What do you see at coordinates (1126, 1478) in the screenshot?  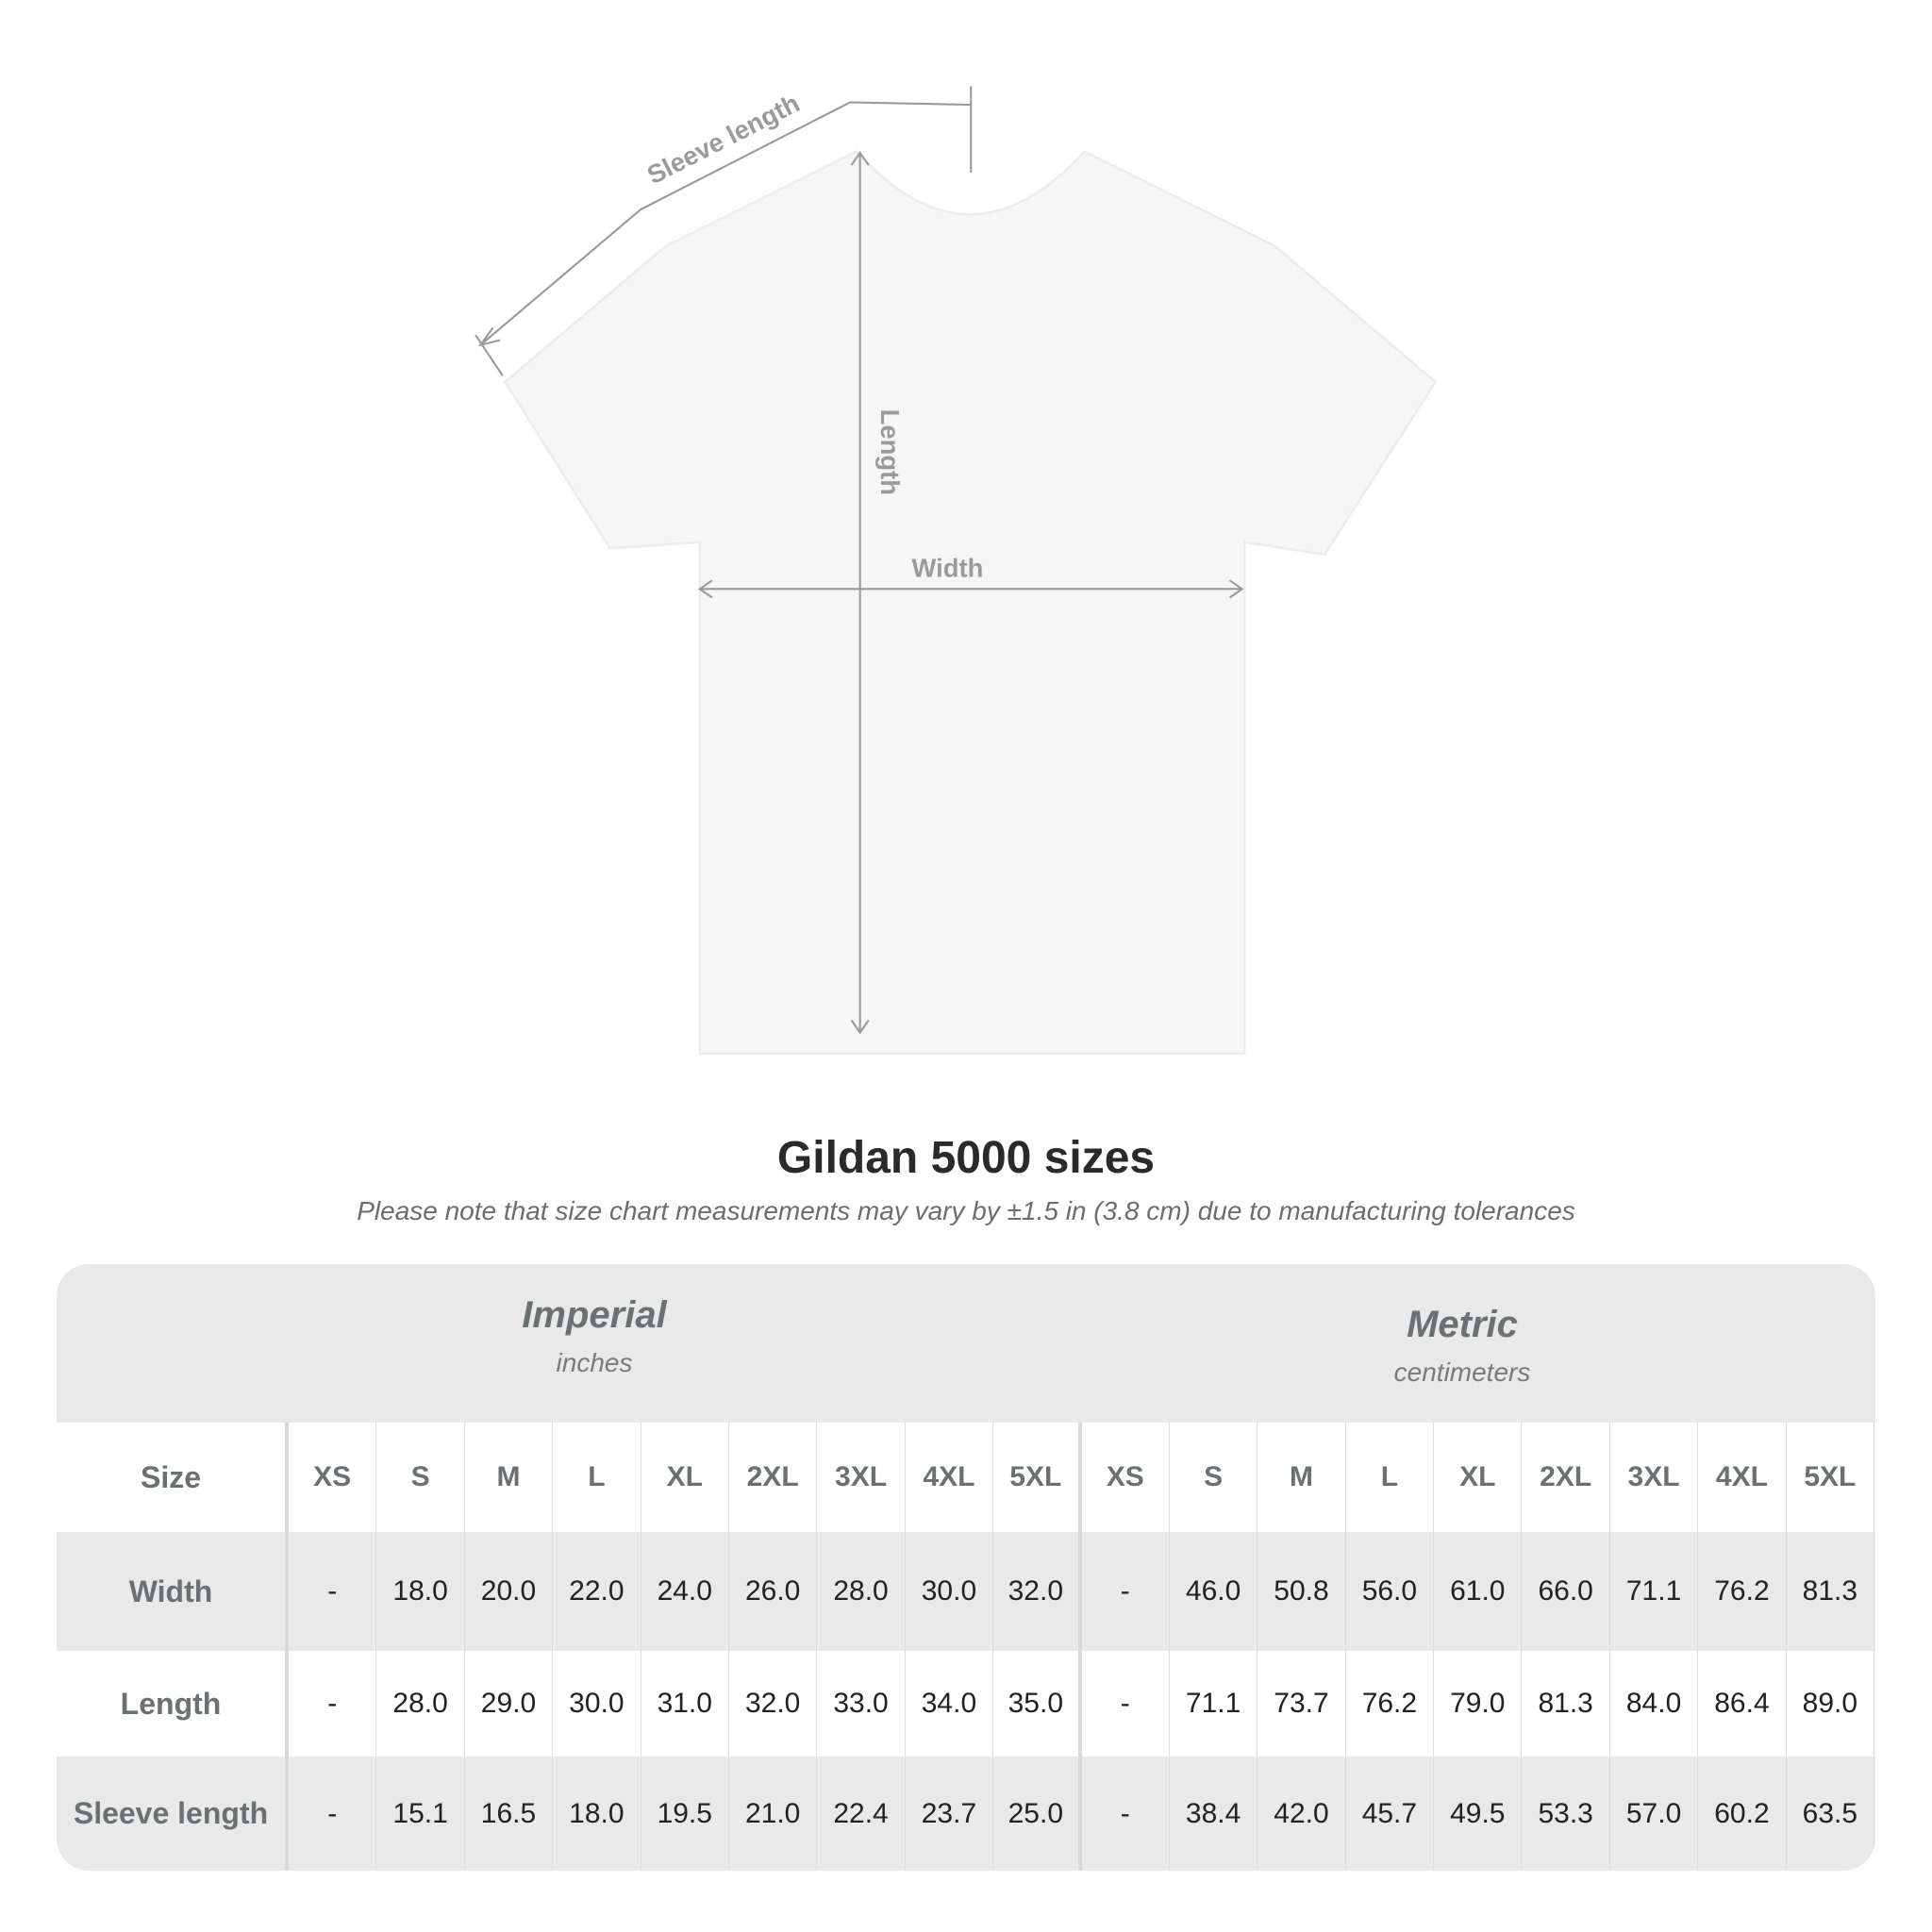 I see `metric-size-header: XS` at bounding box center [1126, 1478].